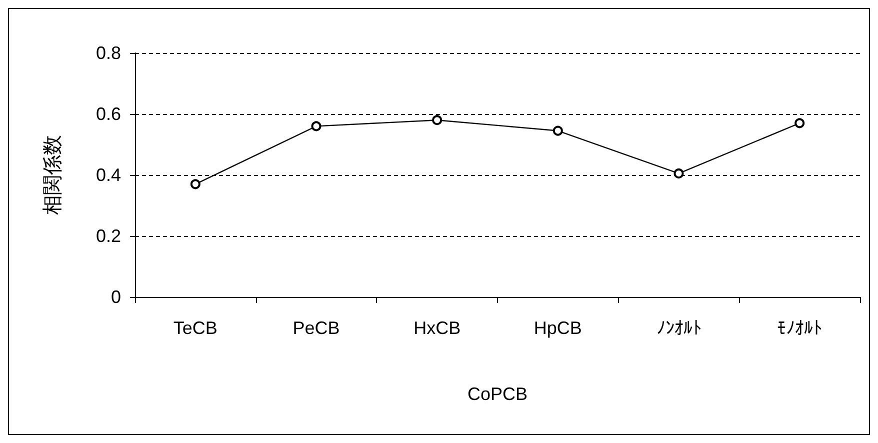 Image resolution: width=878 pixels, height=443 pixels. Describe the element at coordinates (108, 175) in the screenshot. I see `y-tick-label: 0.4` at that location.